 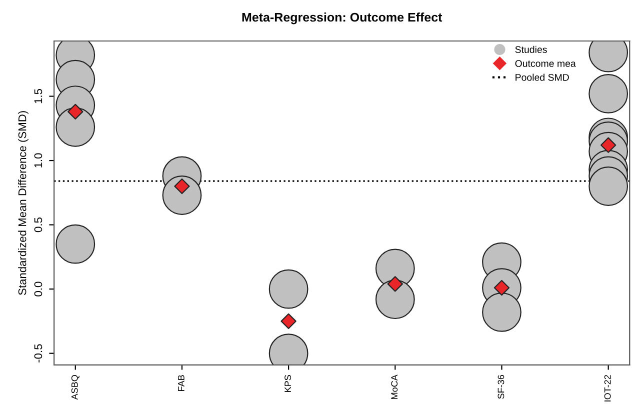 What do you see at coordinates (542, 77) in the screenshot?
I see `legend-label: Pooled SMD` at bounding box center [542, 77].